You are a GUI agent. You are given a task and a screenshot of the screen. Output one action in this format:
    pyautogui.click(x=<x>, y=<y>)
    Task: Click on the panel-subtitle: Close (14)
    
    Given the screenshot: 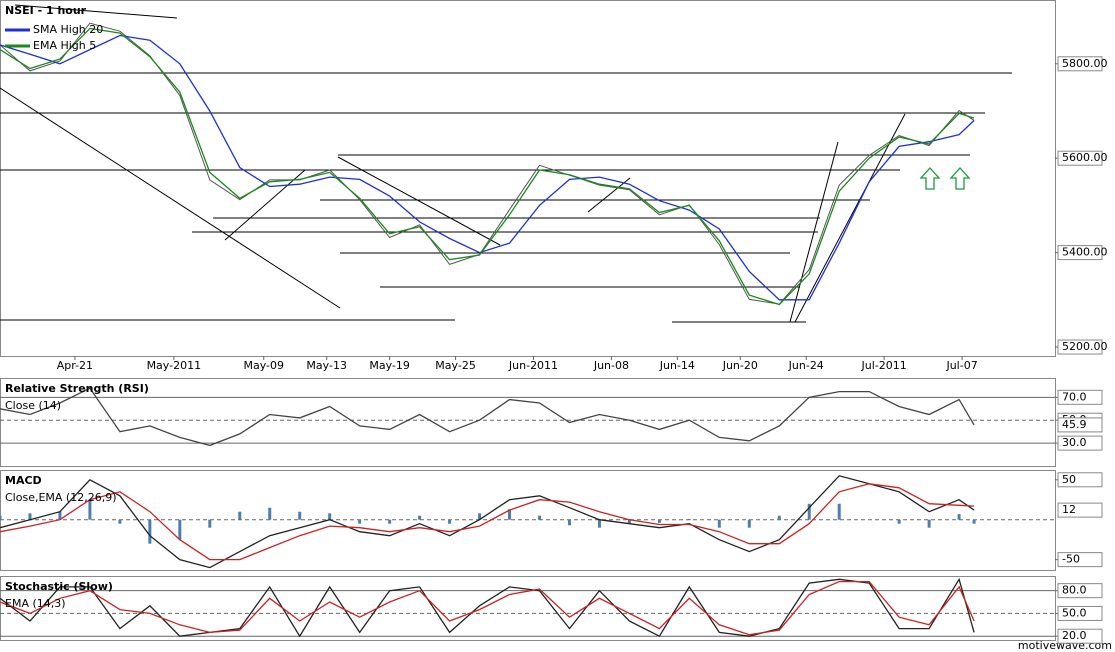 What is the action you would take?
    pyautogui.click(x=33, y=405)
    